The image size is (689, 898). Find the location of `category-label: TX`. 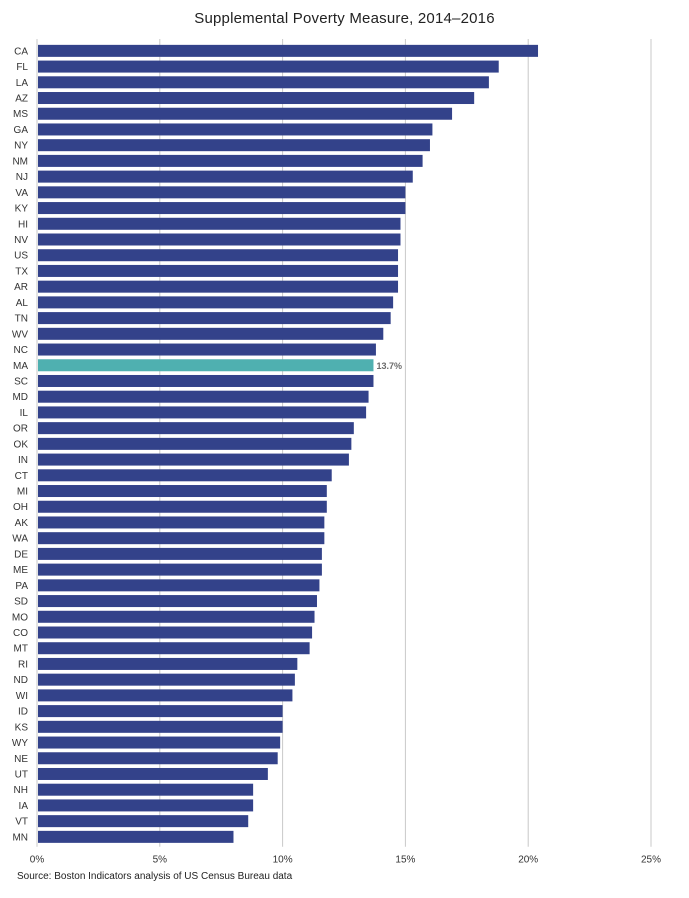

category-label: TX is located at coordinates (21, 271).